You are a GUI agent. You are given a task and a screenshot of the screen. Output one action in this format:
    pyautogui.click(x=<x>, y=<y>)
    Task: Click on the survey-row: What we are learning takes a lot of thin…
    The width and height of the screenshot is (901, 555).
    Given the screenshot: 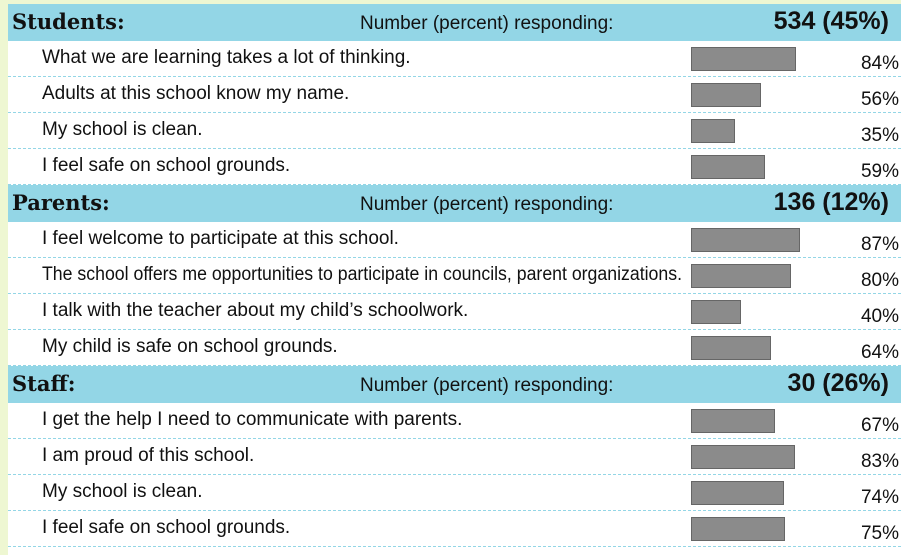 What is the action you would take?
    pyautogui.click(x=454, y=59)
    